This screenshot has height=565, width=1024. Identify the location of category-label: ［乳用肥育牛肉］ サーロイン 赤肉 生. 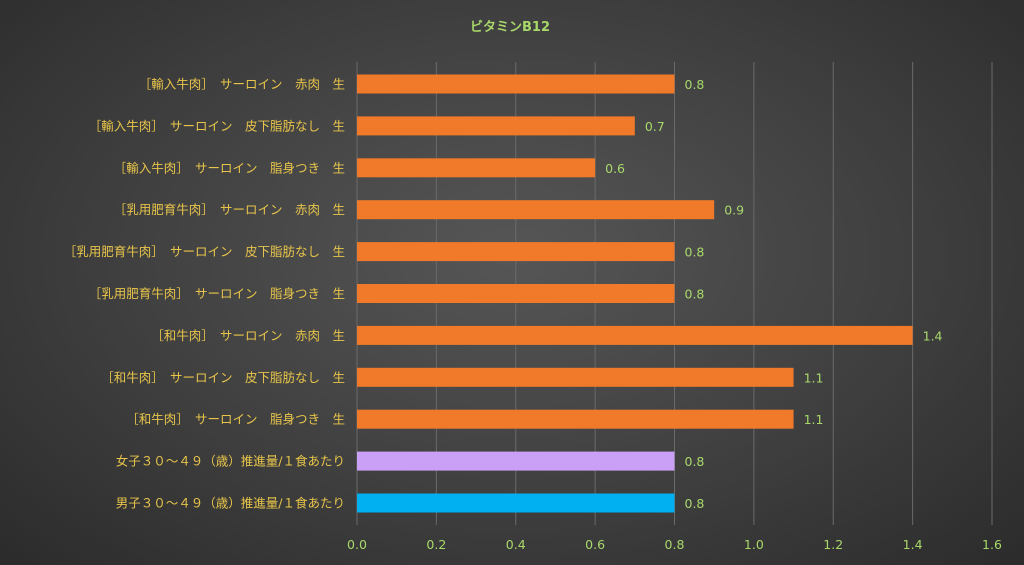
(229, 209).